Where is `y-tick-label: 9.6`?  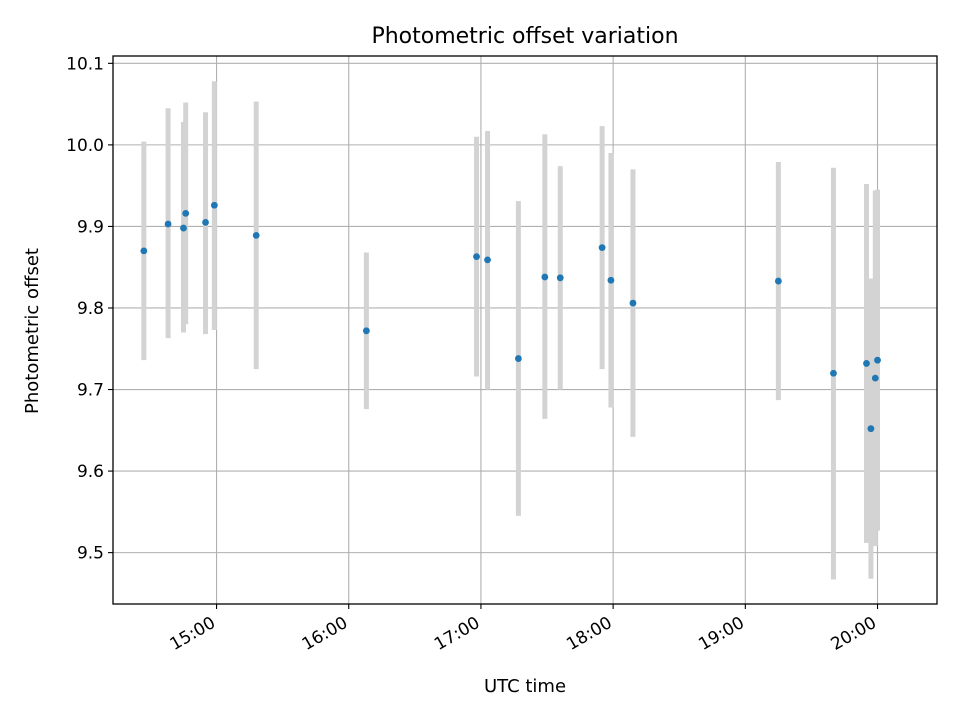 y-tick-label: 9.6 is located at coordinates (90, 472).